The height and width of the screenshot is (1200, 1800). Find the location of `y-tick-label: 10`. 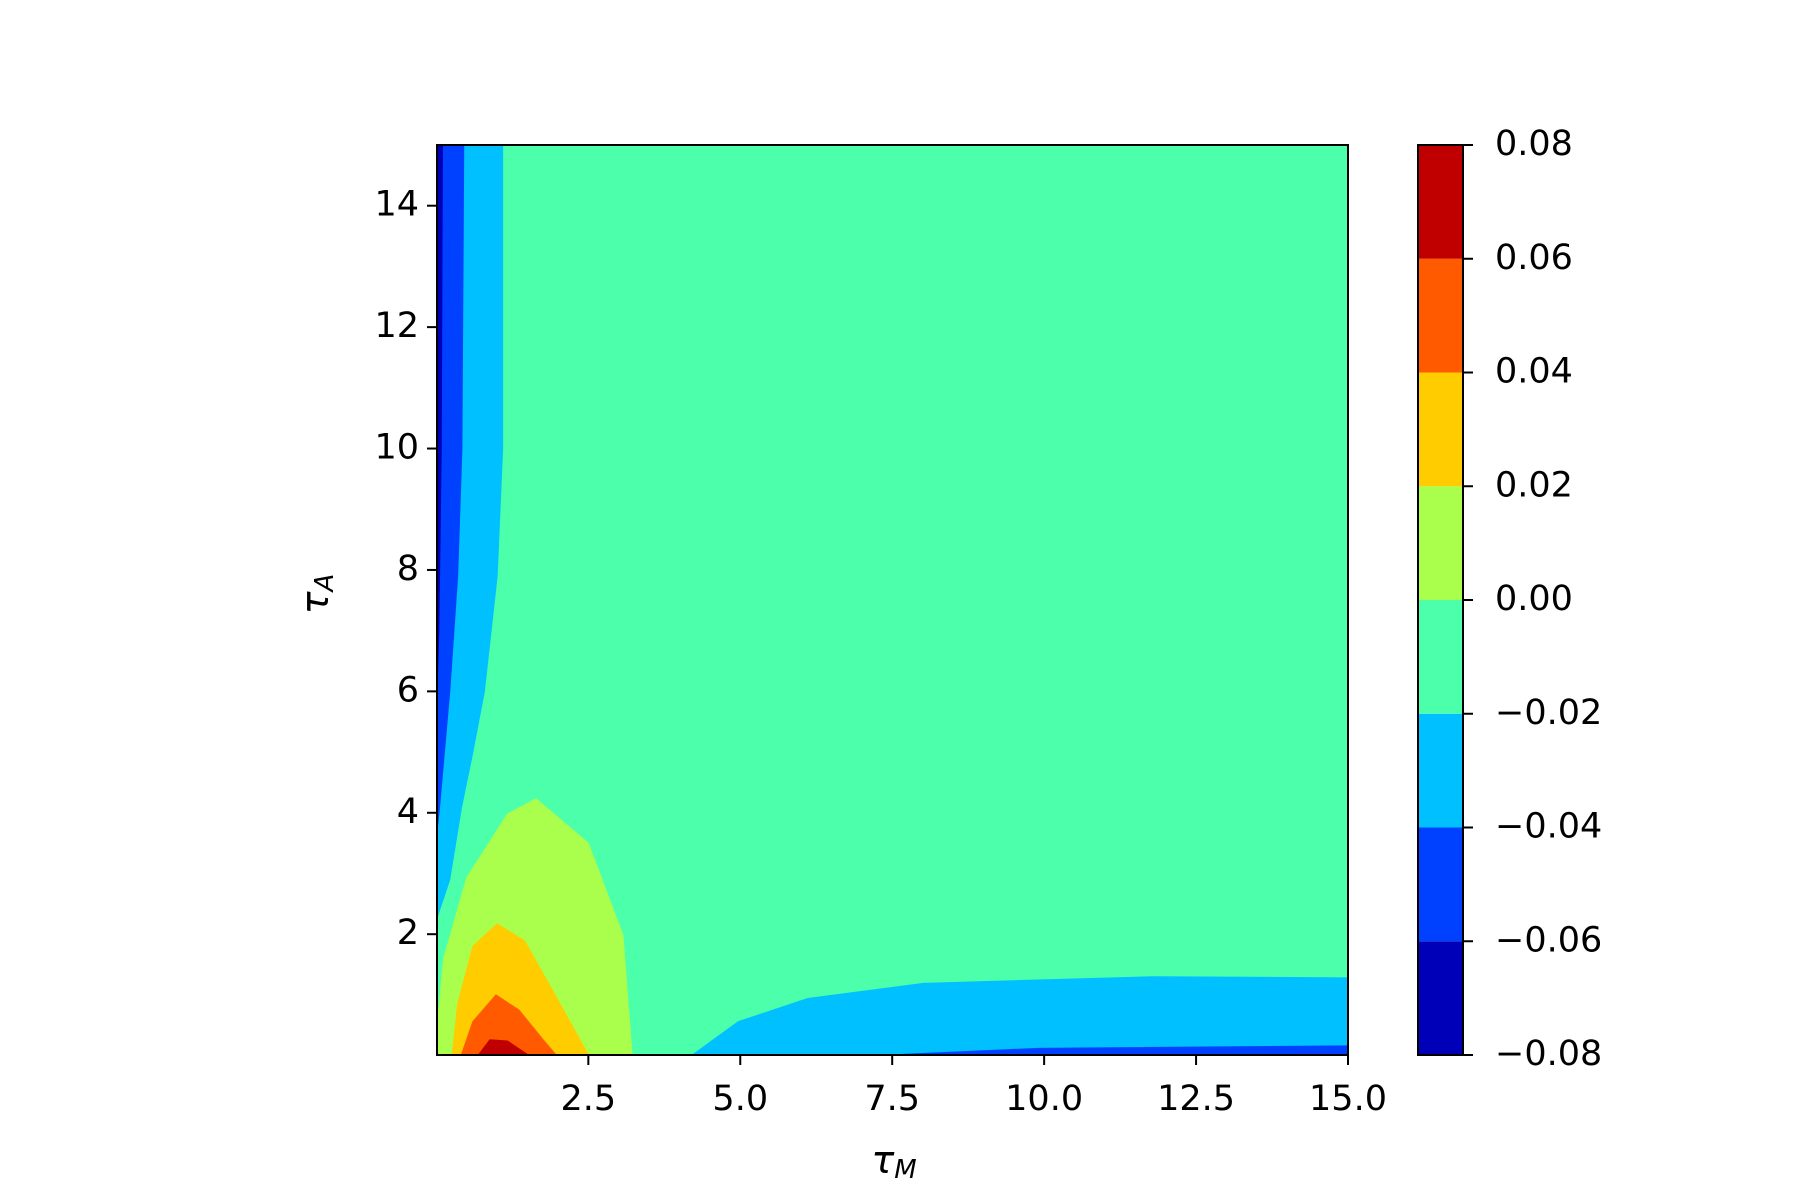

y-tick-label: 10 is located at coordinates (396, 448).